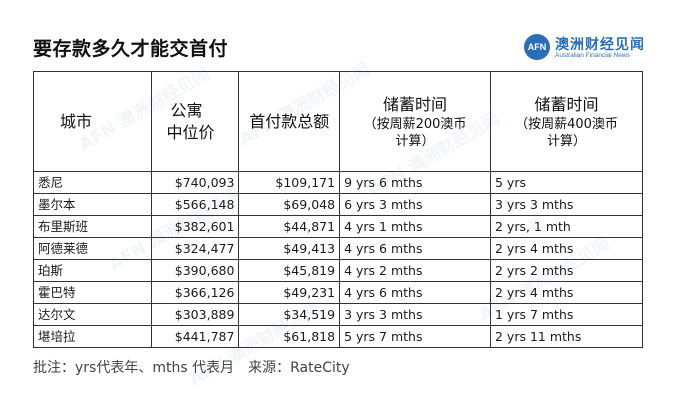 This screenshot has width=675, height=410. What do you see at coordinates (92, 314) in the screenshot?
I see `cell-city: 达尔文` at bounding box center [92, 314].